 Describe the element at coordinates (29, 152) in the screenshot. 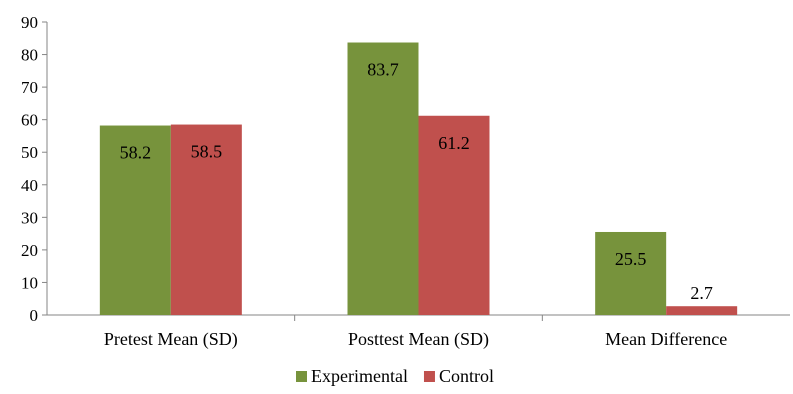

I see `y-tick-label: 50` at that location.